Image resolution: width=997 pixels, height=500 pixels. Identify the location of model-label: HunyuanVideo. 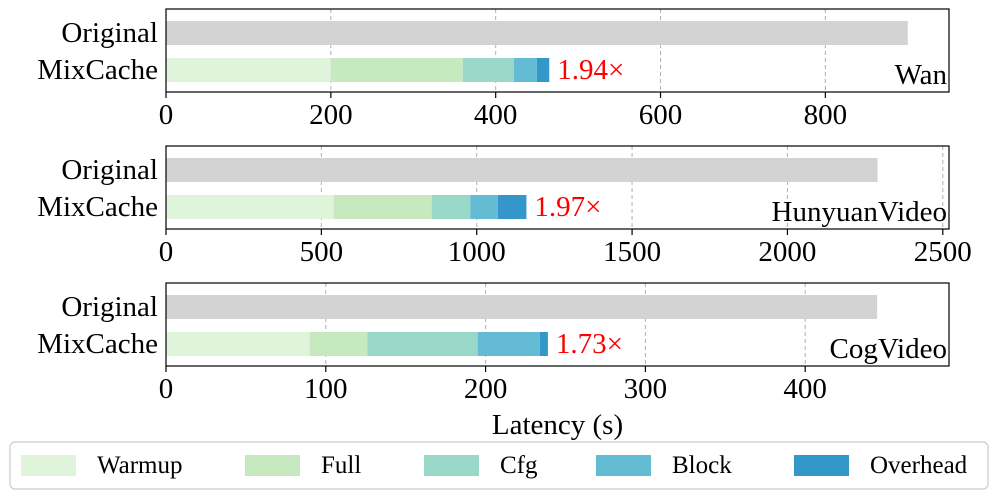
(859, 212).